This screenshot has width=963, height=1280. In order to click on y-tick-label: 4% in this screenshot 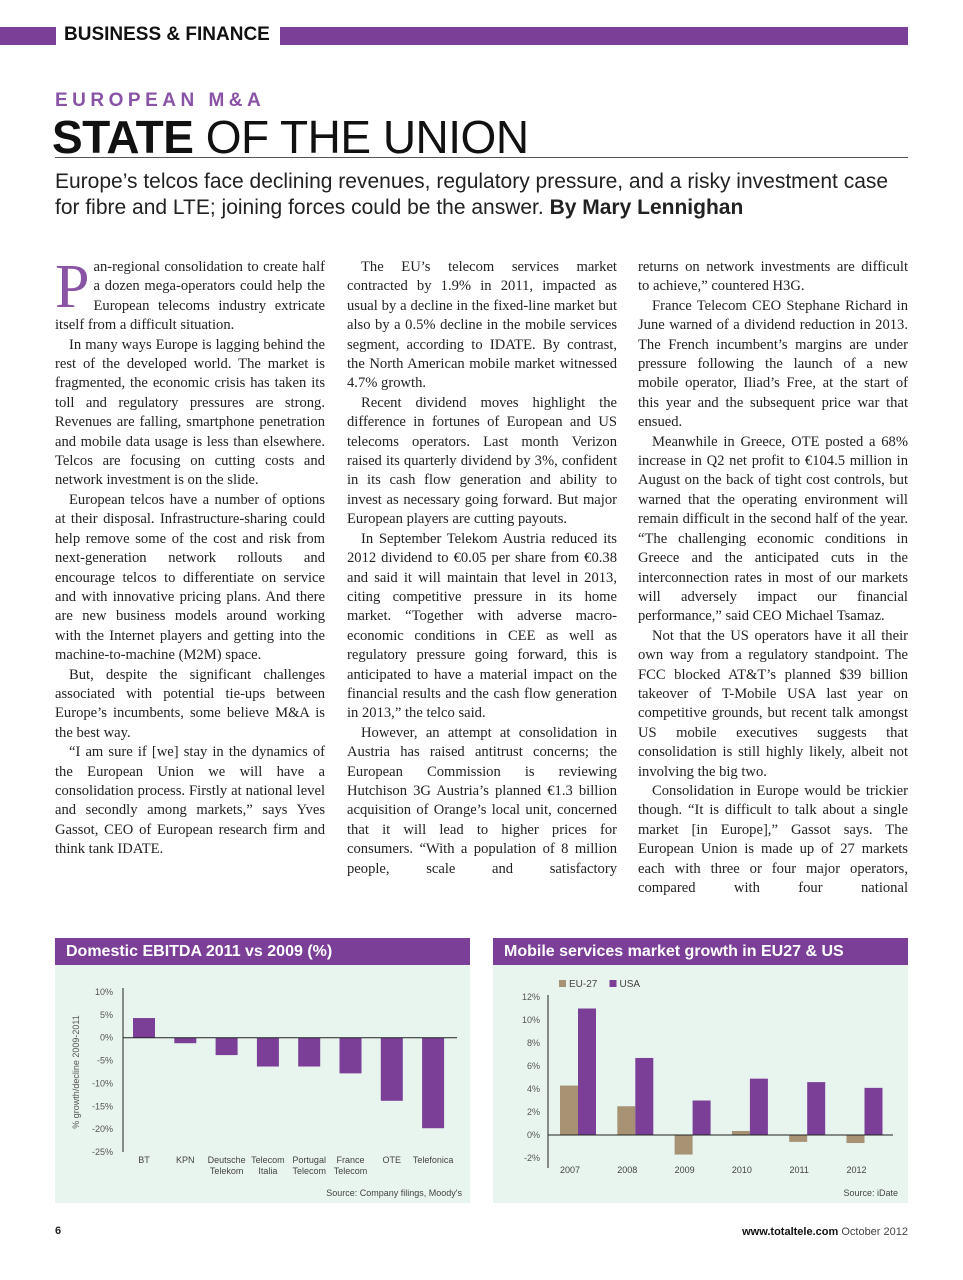, I will do `click(533, 1089)`.